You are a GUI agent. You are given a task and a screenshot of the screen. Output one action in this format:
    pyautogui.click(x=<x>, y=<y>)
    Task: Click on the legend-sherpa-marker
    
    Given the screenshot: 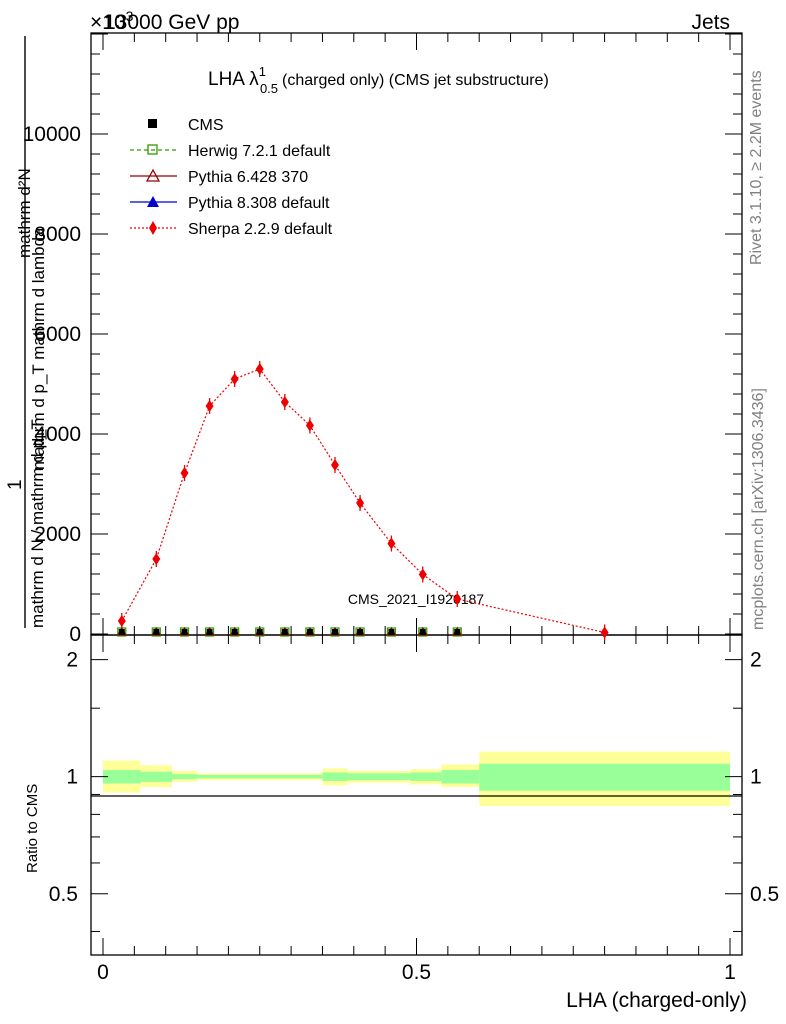 What is the action you would take?
    pyautogui.click(x=153, y=228)
    